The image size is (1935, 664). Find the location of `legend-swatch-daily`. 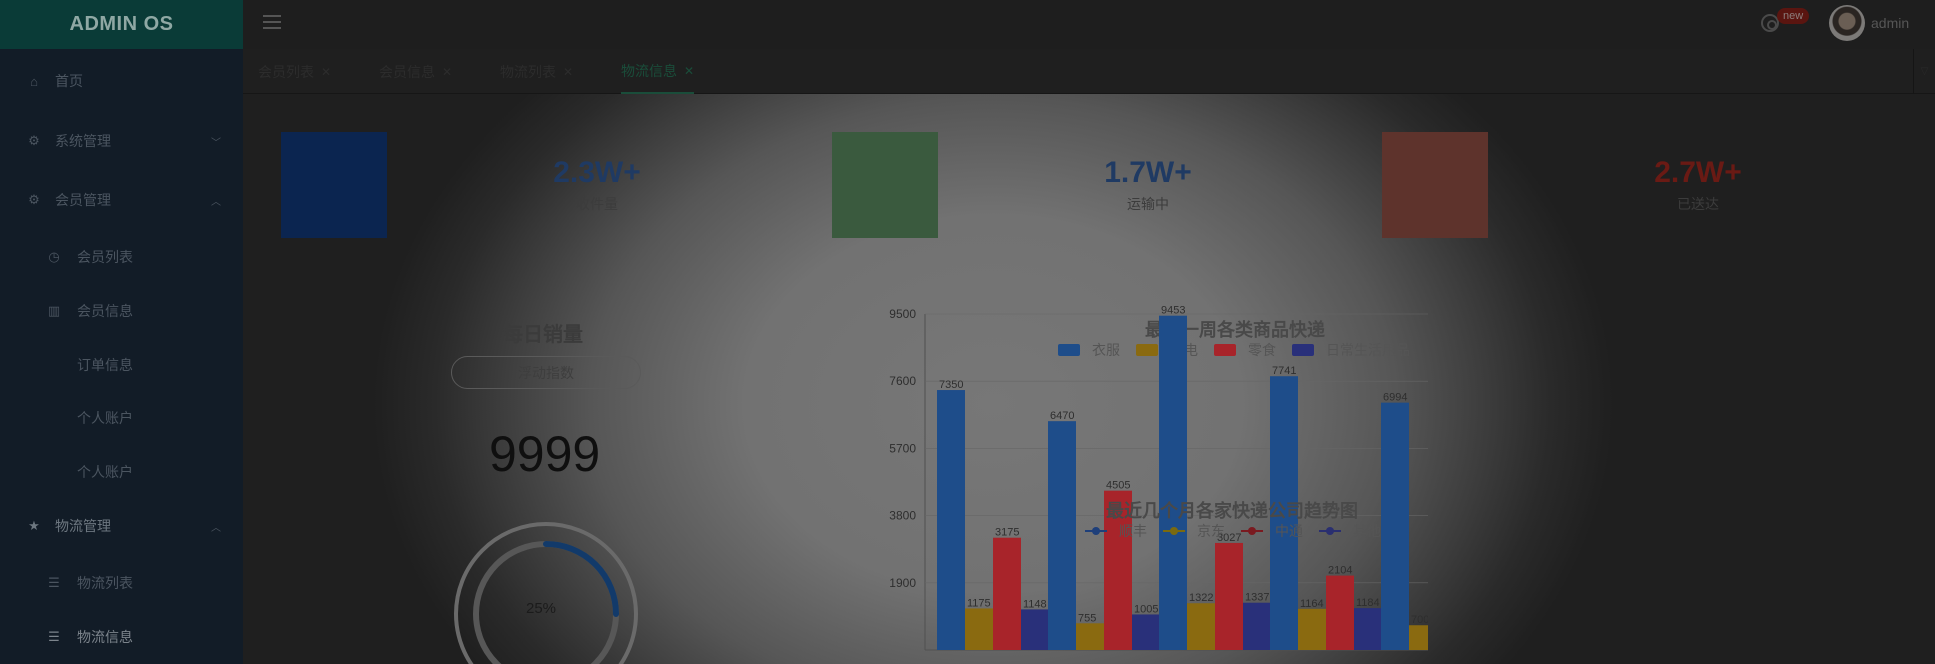

legend-swatch-daily is located at coordinates (1303, 350).